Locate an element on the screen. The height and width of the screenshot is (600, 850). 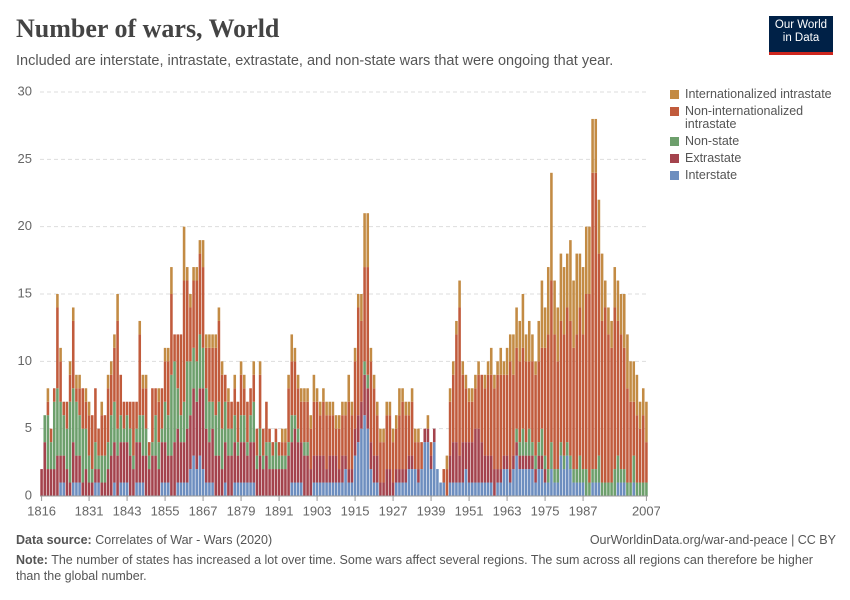
legend-item: Internationalized intrastate is located at coordinates (755, 94).